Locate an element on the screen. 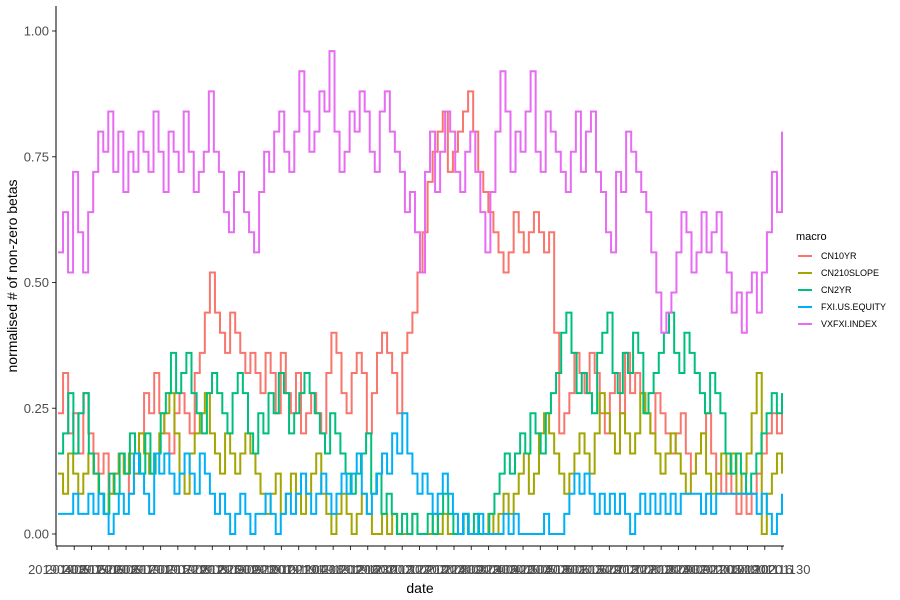 Image resolution: width=900 pixels, height=600 pixels. x-tick-label: 20190403 is located at coordinates (57, 569).